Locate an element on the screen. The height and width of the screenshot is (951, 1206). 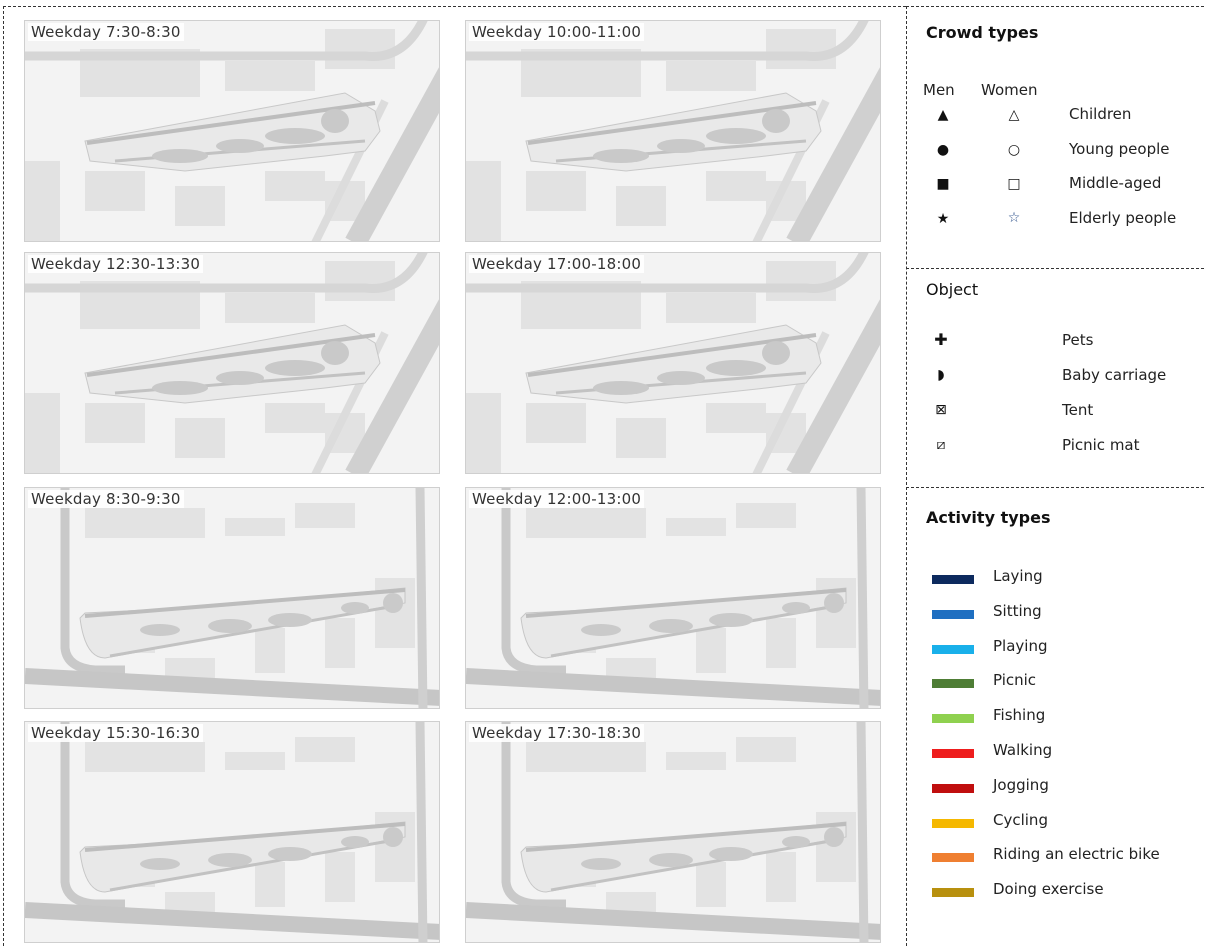
legend-separator is located at coordinates (1055, 268).